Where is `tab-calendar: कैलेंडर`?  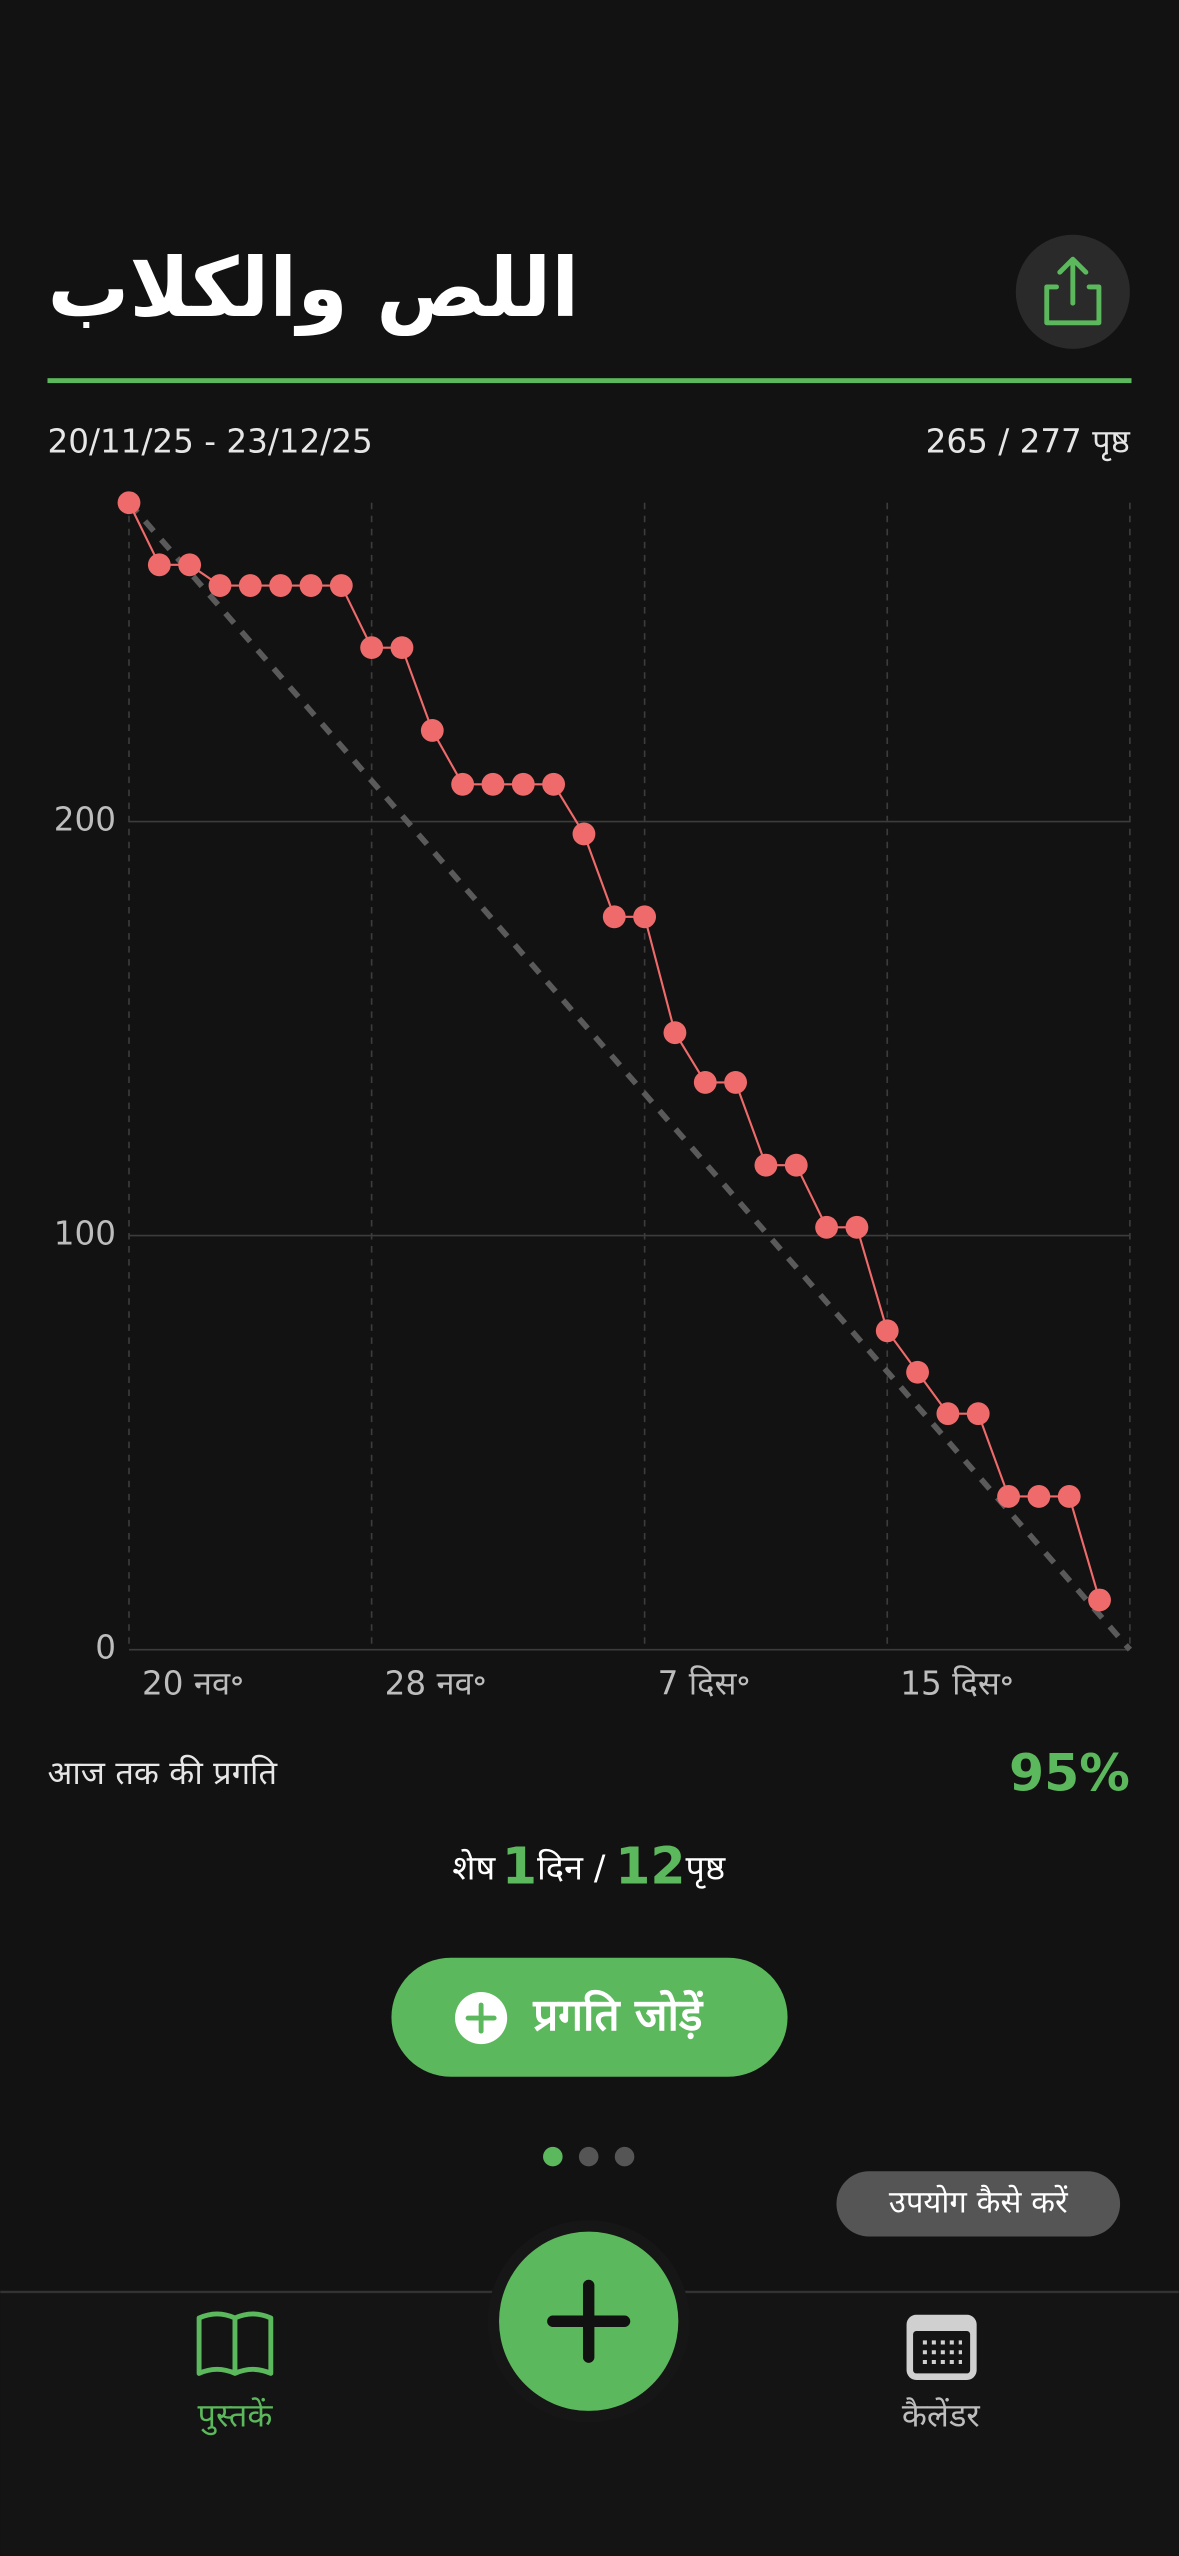
tab-calendar: कैलेंडर is located at coordinates (941, 2374).